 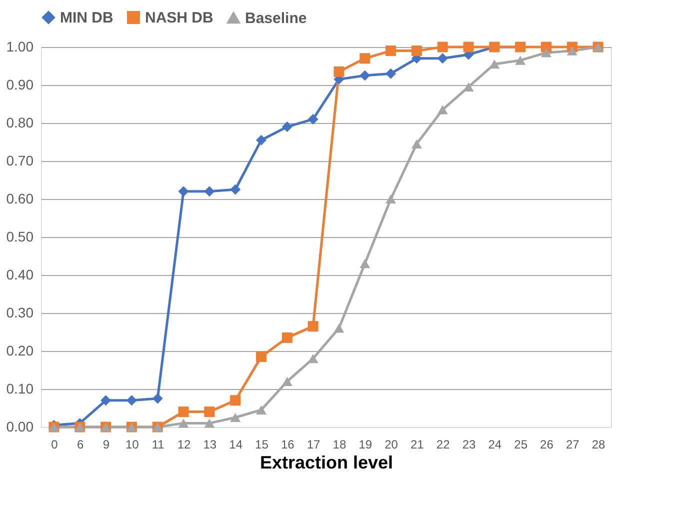 I want to click on x-tick-label: 15, so click(x=262, y=445).